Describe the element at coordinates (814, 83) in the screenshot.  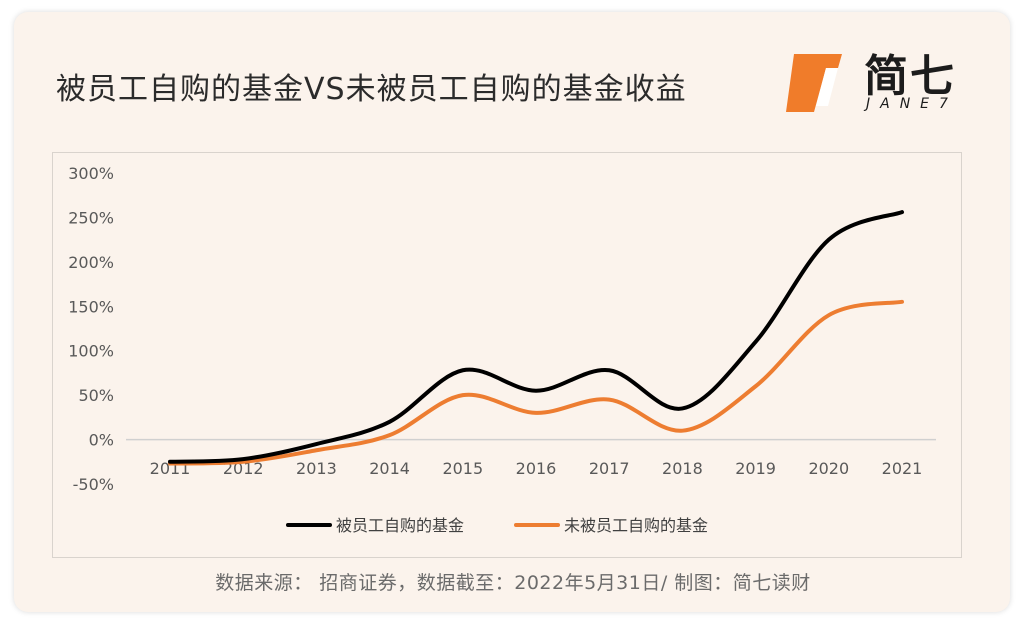
I see `brand-logo-icon` at that location.